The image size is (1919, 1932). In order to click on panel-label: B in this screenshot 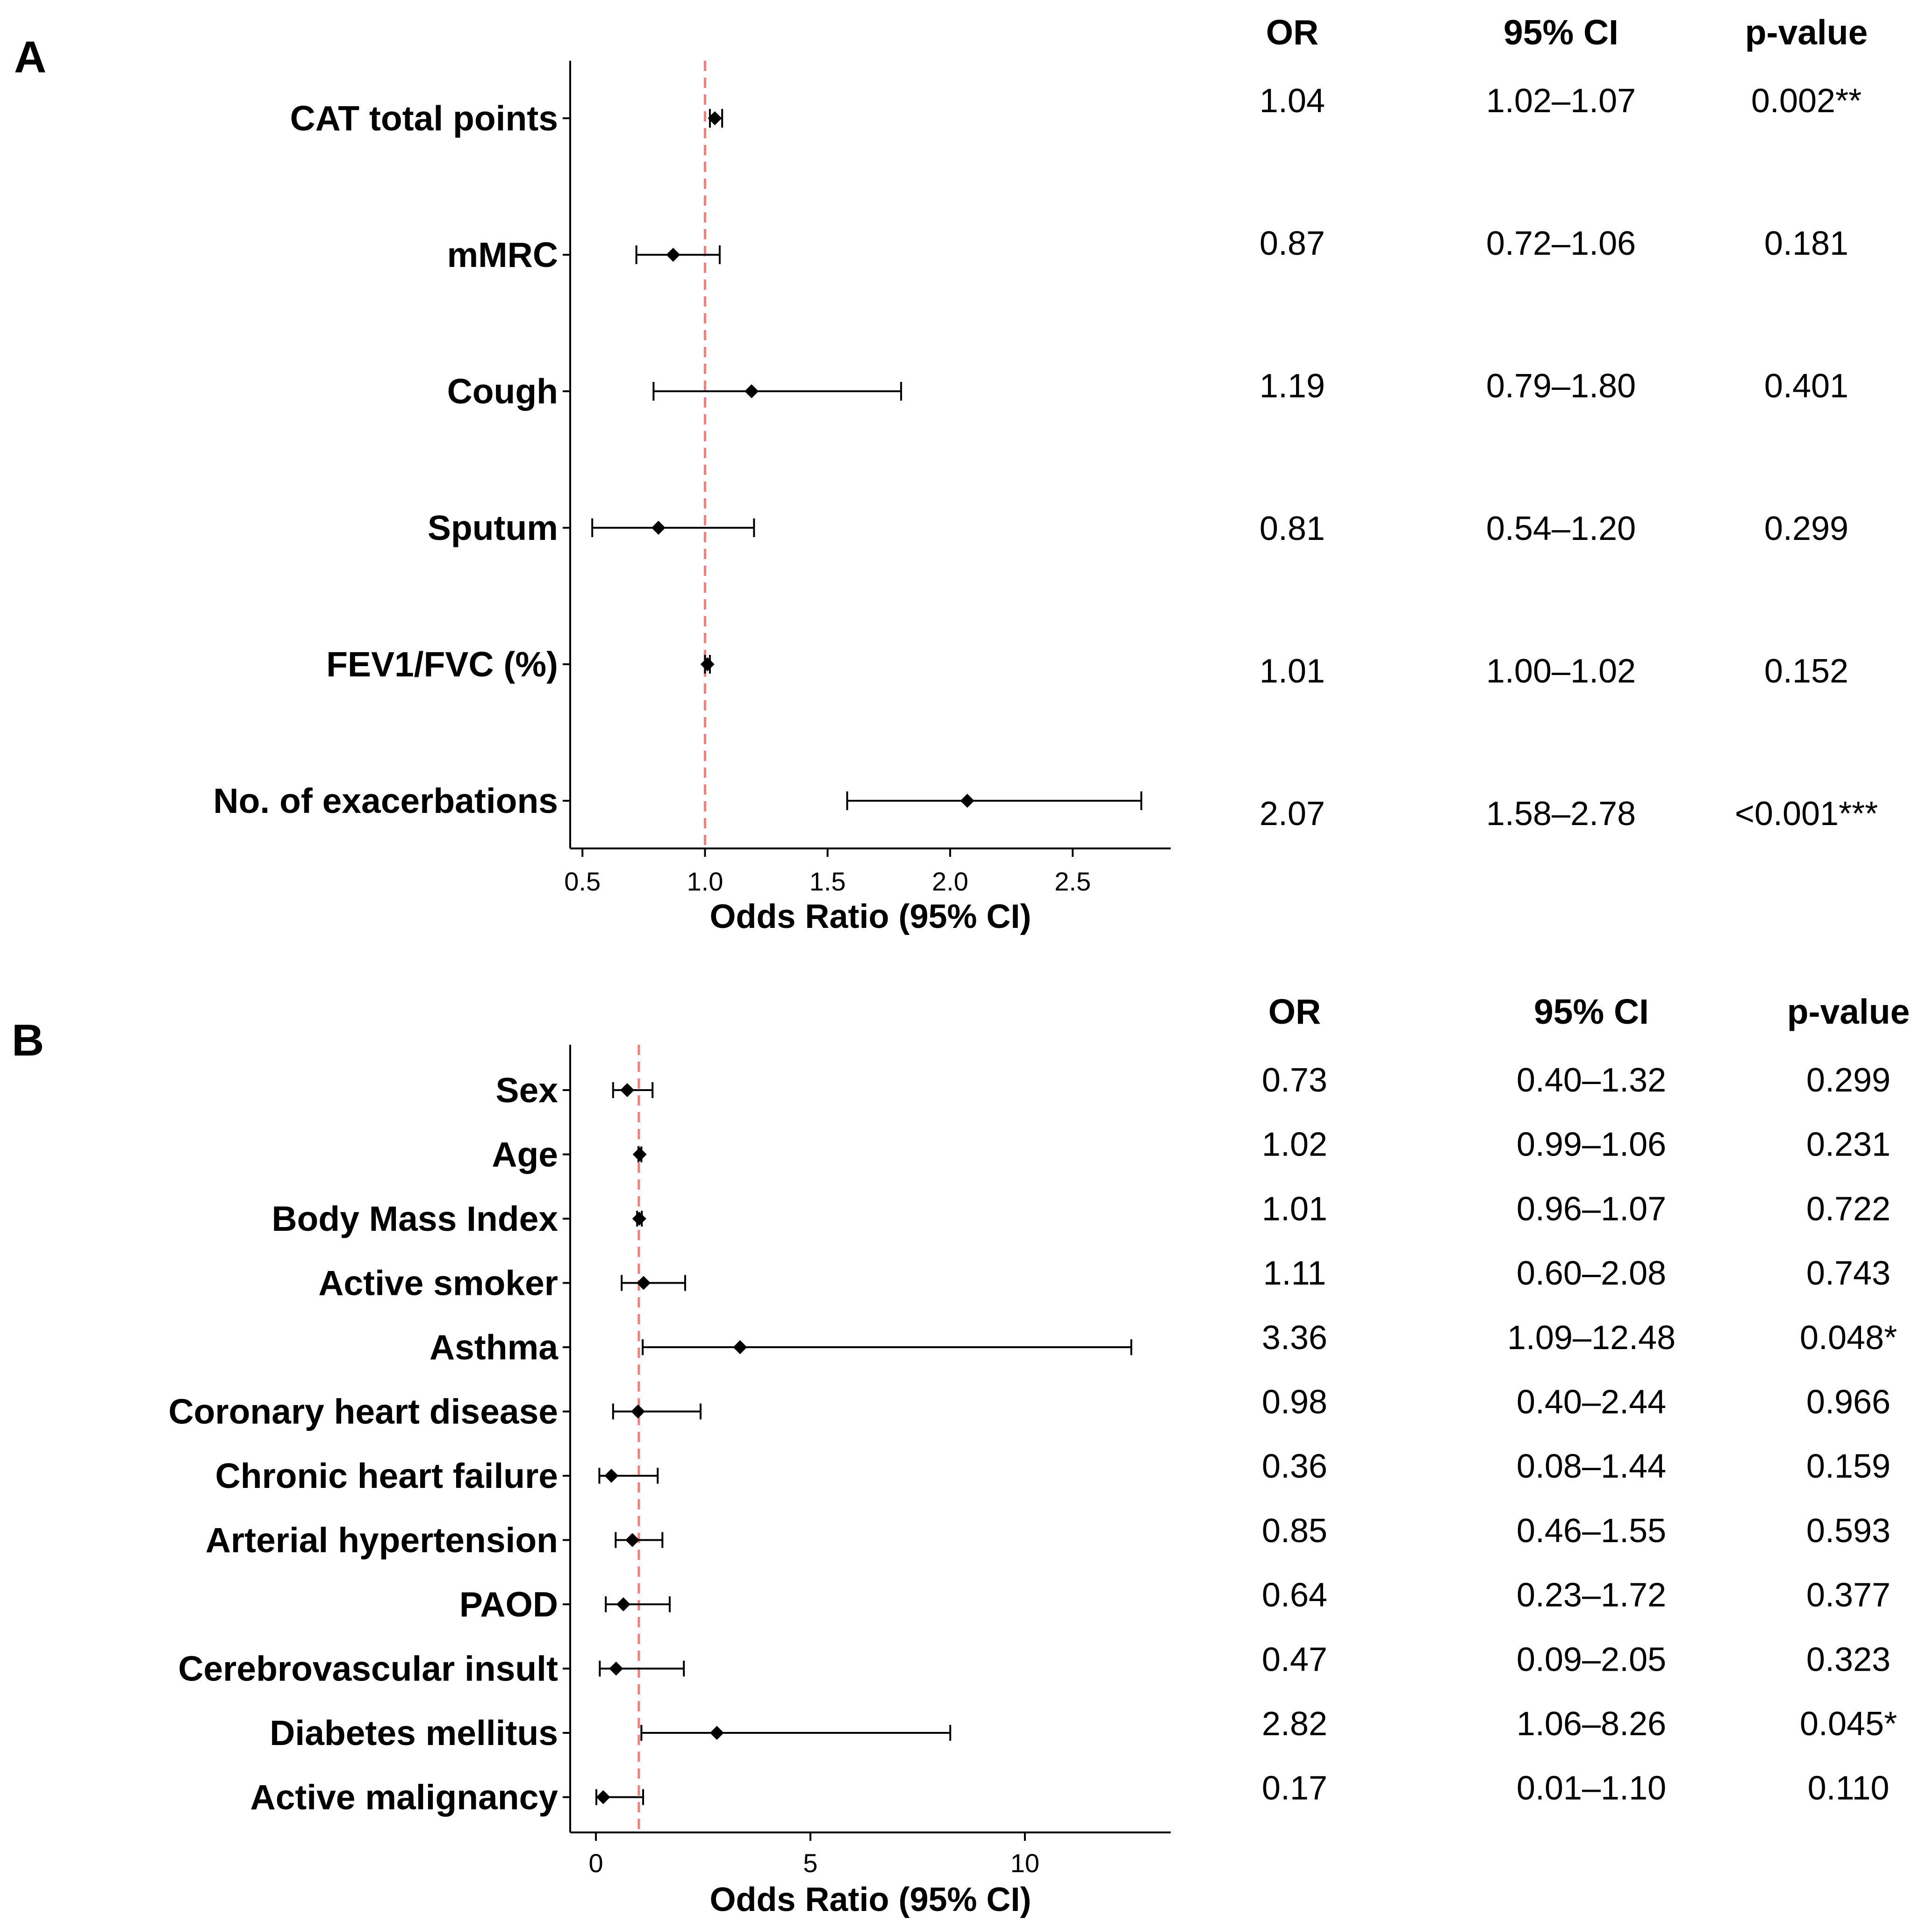, I will do `click(28, 1040)`.